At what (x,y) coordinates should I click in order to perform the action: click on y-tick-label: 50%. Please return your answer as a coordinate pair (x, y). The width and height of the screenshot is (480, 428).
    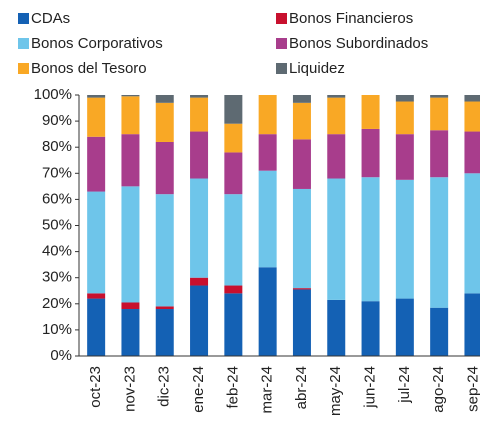
    Looking at the image, I should click on (57, 224).